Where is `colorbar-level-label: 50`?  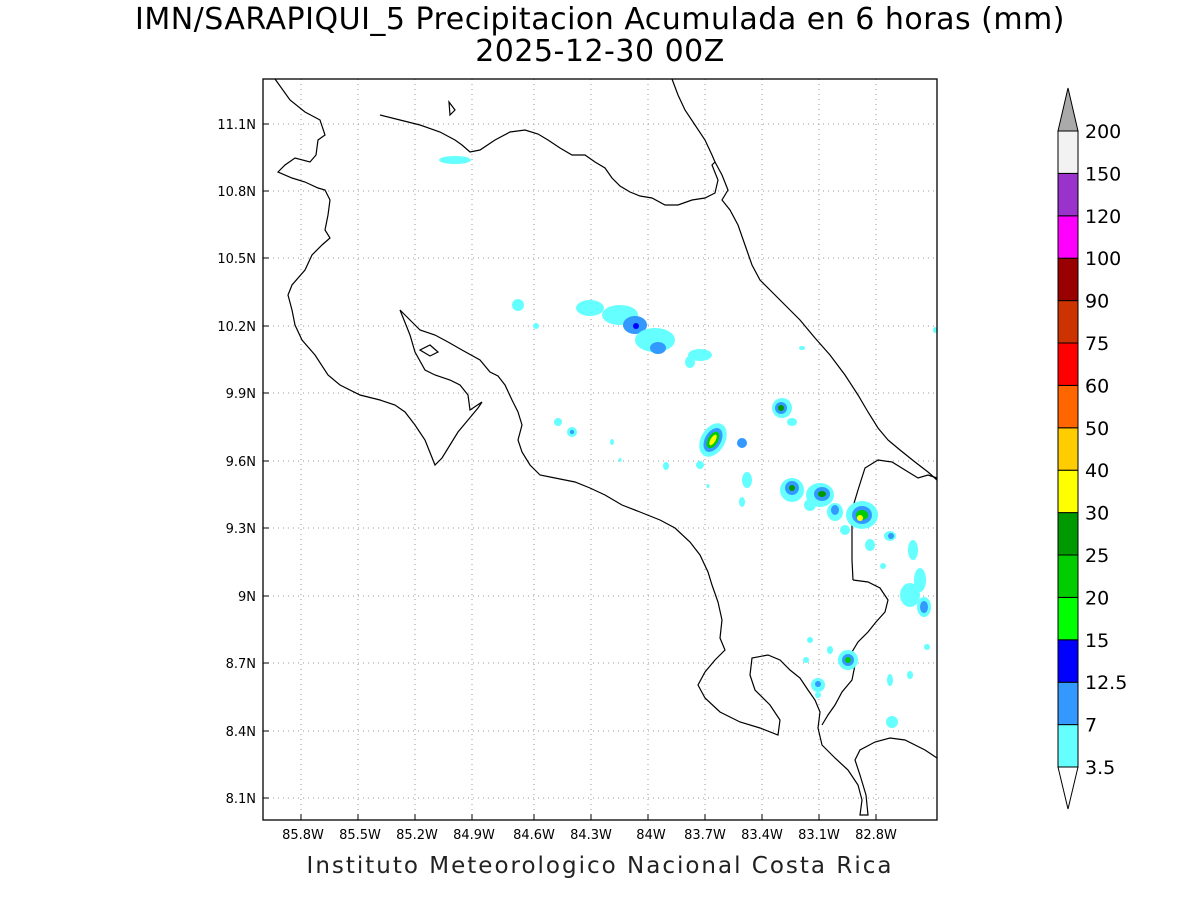 colorbar-level-label: 50 is located at coordinates (1097, 429).